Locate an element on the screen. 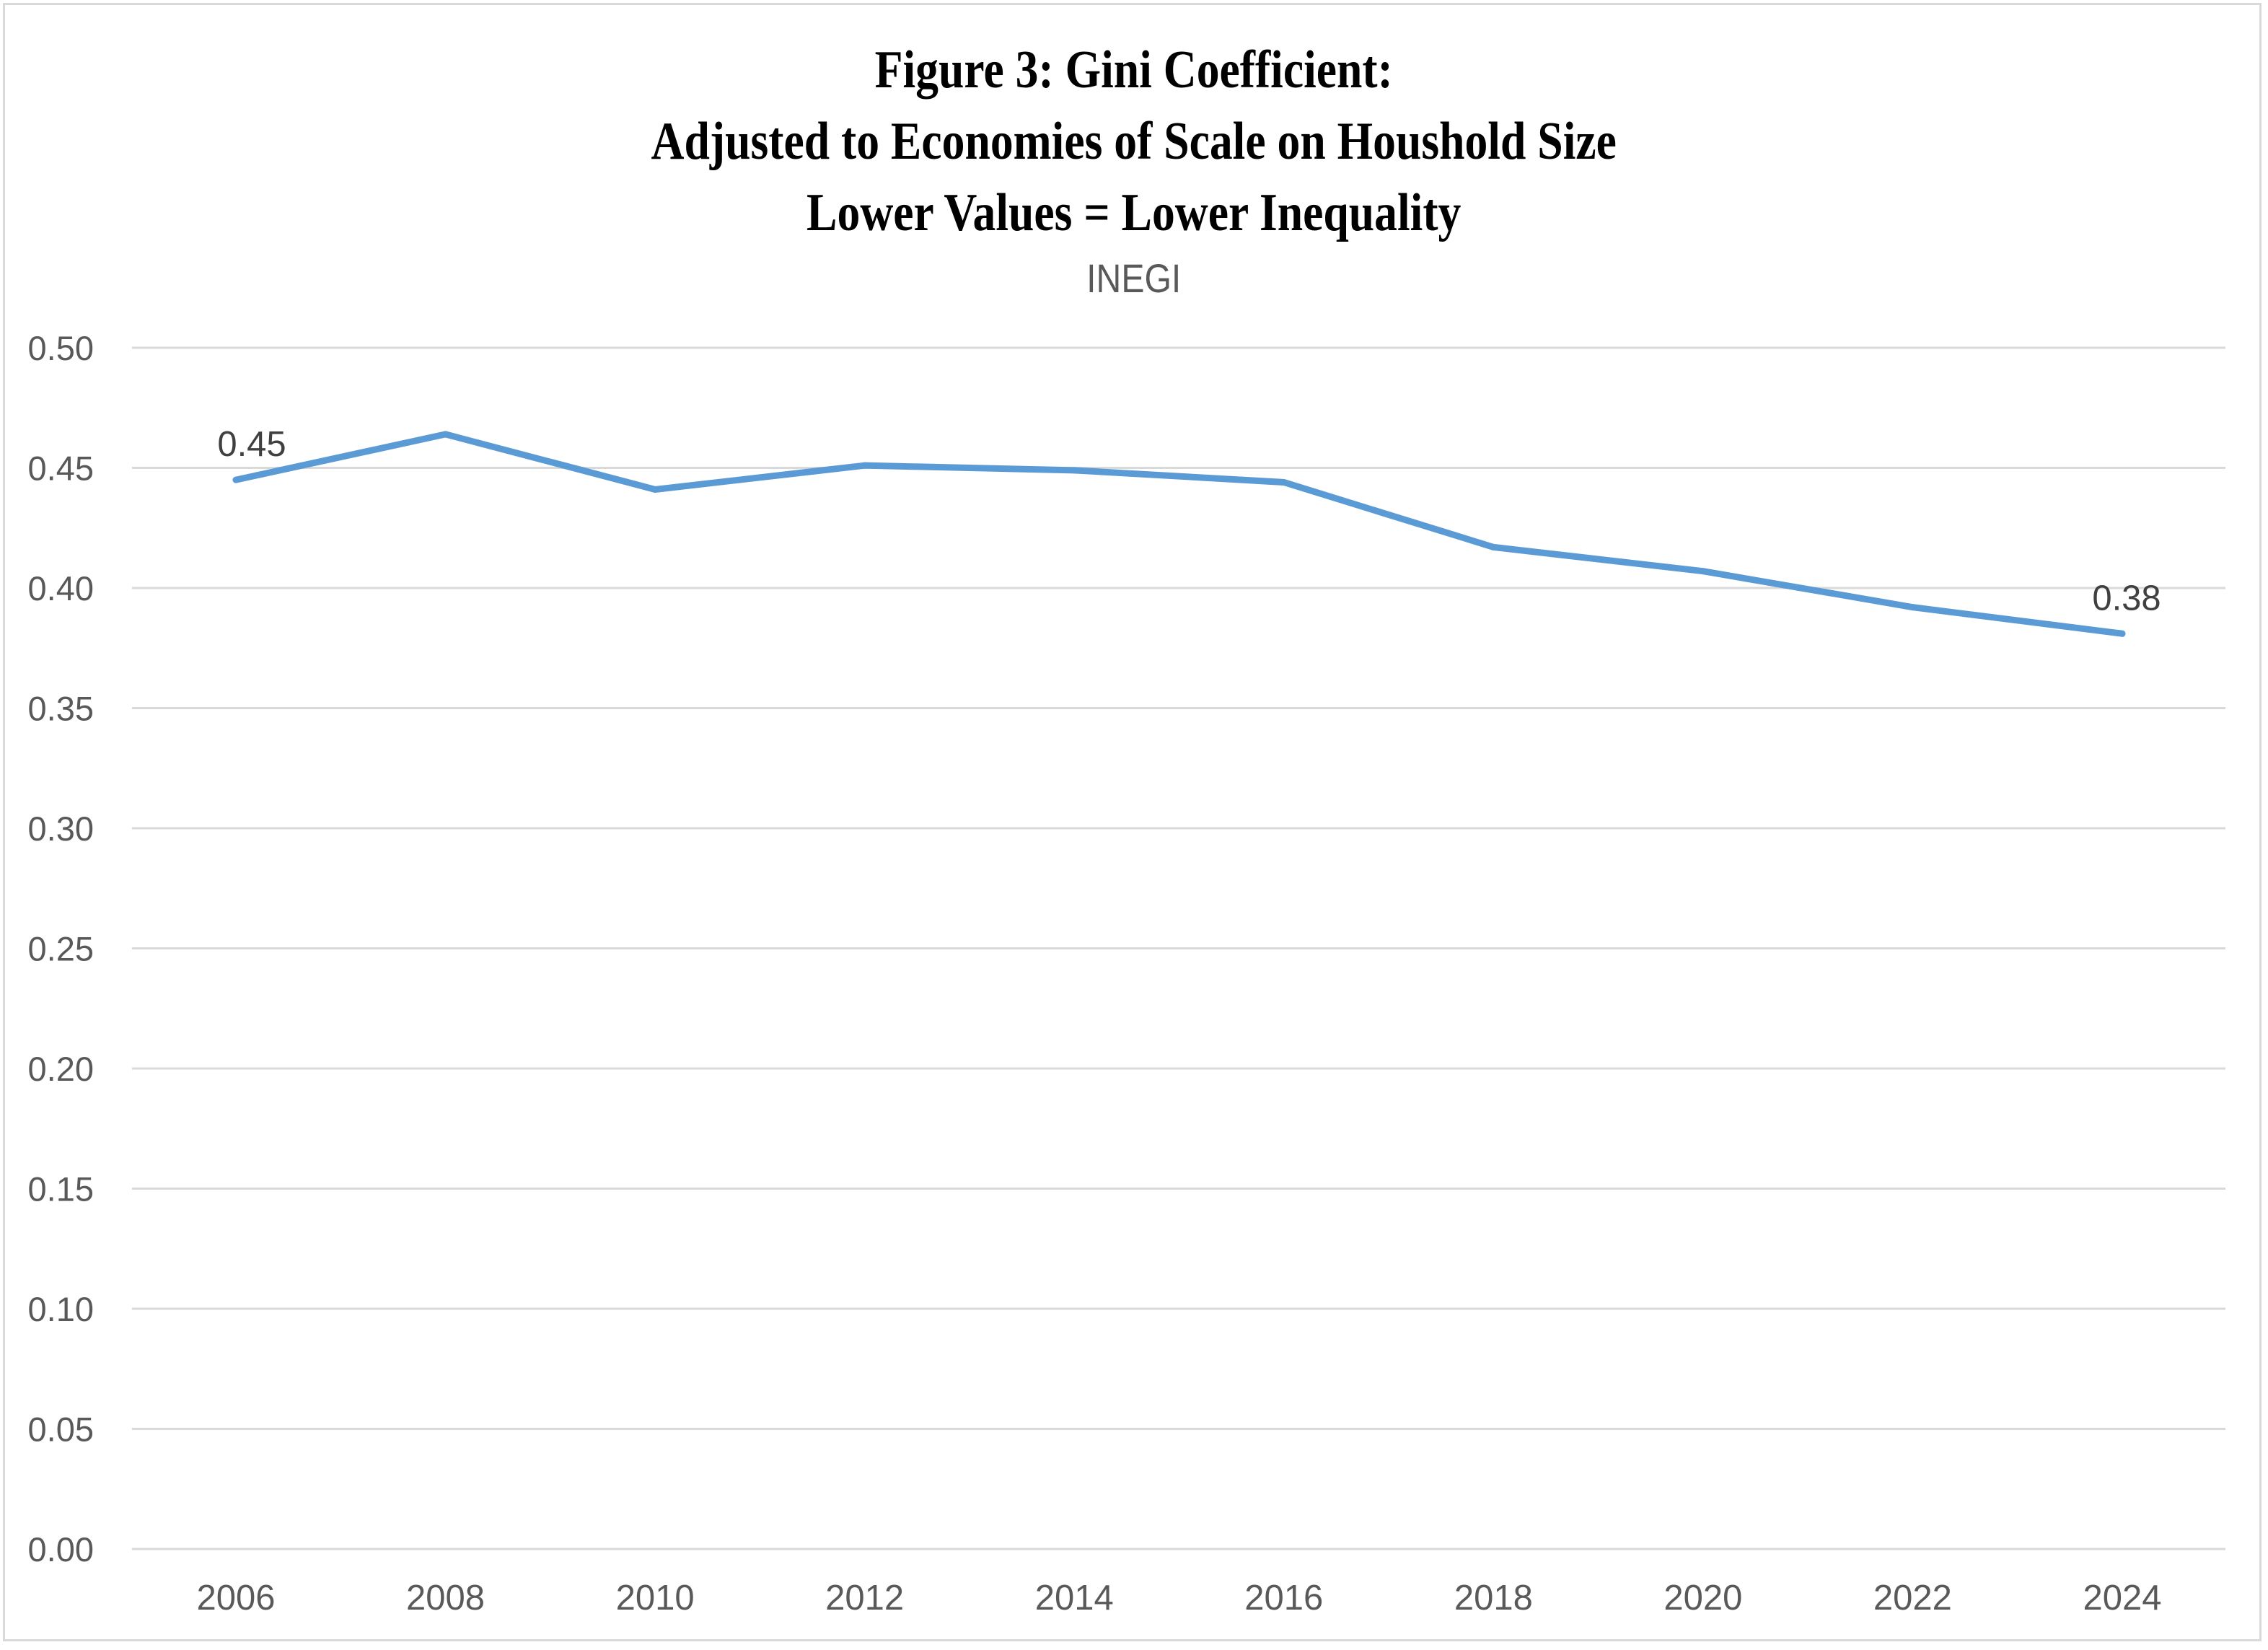 The image size is (2268, 1650). y-tick-label: 0.20 is located at coordinates (61, 1069).